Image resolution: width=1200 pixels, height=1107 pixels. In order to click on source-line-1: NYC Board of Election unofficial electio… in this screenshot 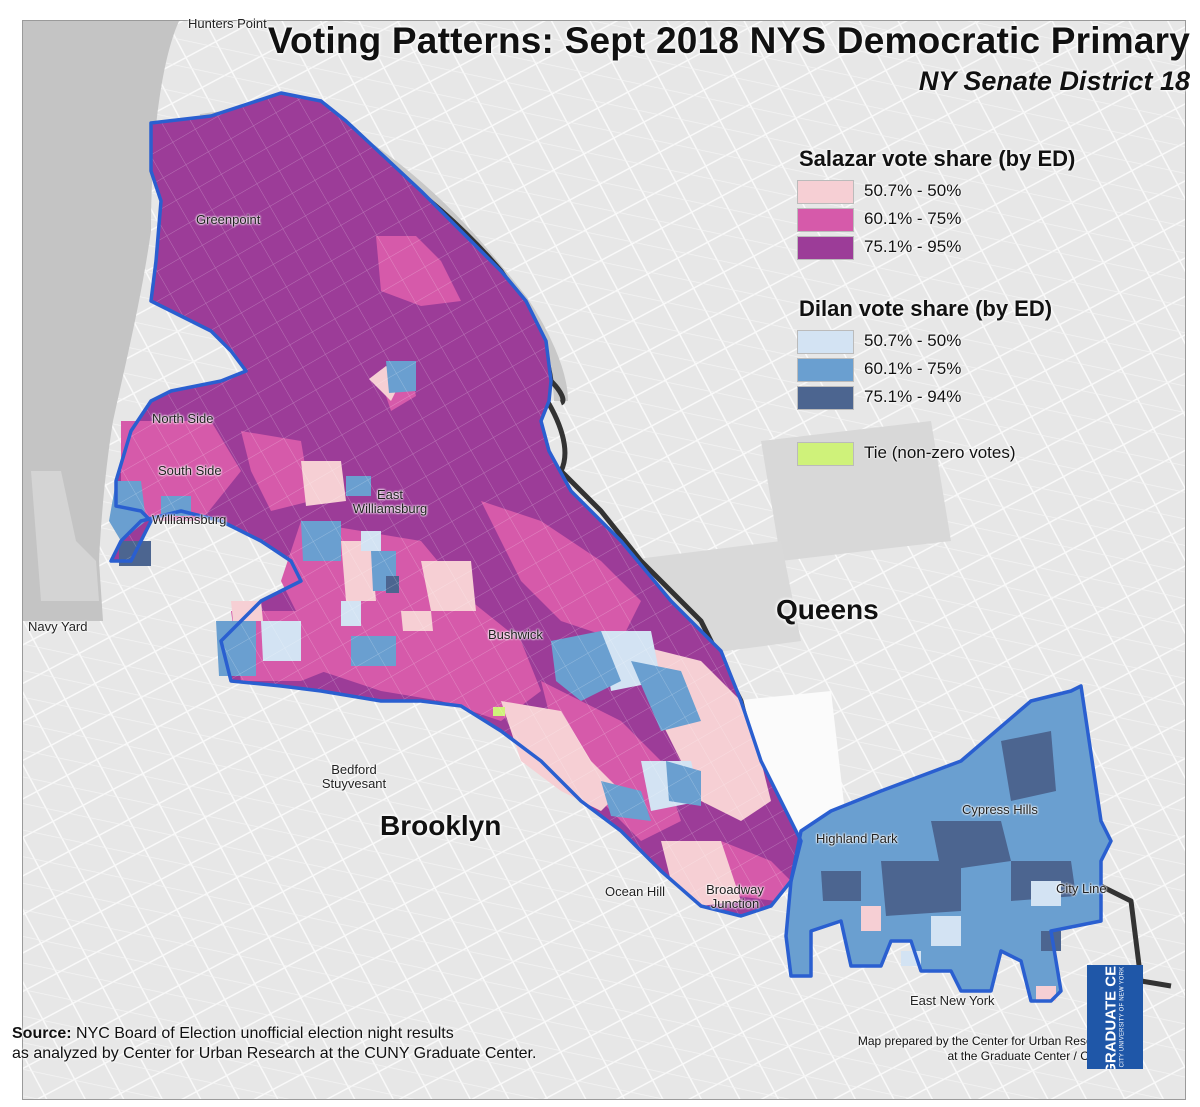, I will do `click(265, 1033)`.